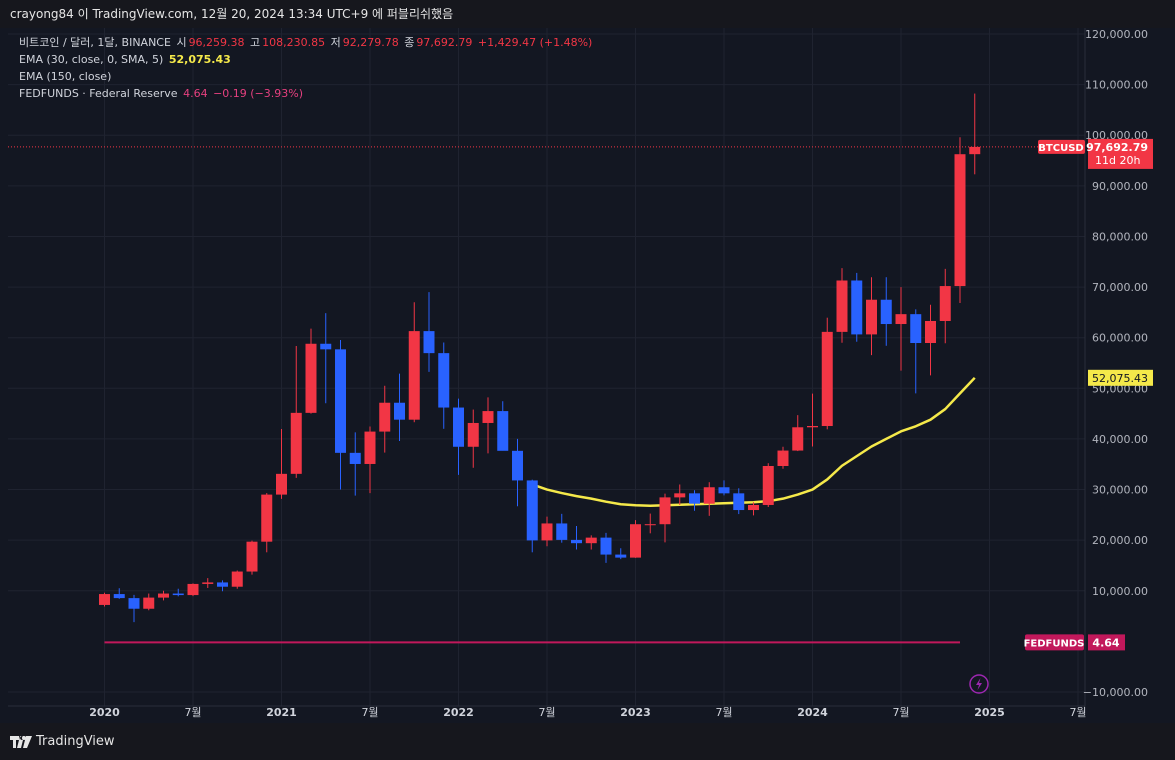 The height and width of the screenshot is (760, 1175). Describe the element at coordinates (1120, 287) in the screenshot. I see `price-tick-label: 70,000.00` at that location.